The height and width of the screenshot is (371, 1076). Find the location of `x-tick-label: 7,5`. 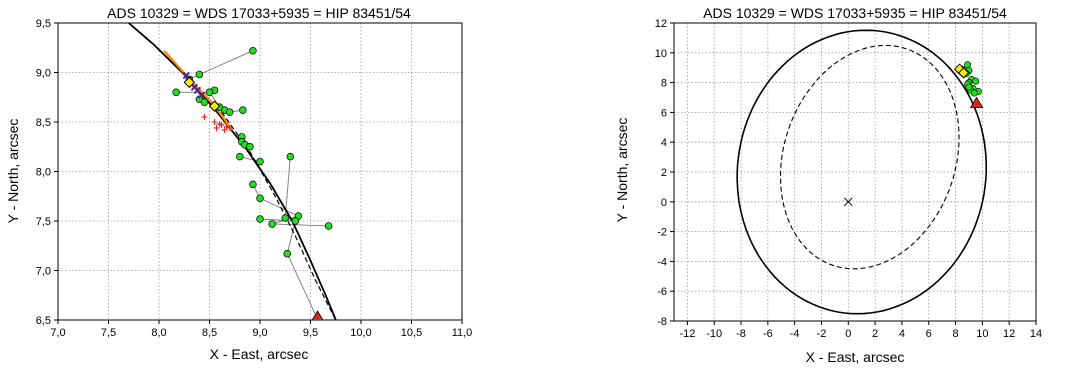

x-tick-label: 7,5 is located at coordinates (108, 333).